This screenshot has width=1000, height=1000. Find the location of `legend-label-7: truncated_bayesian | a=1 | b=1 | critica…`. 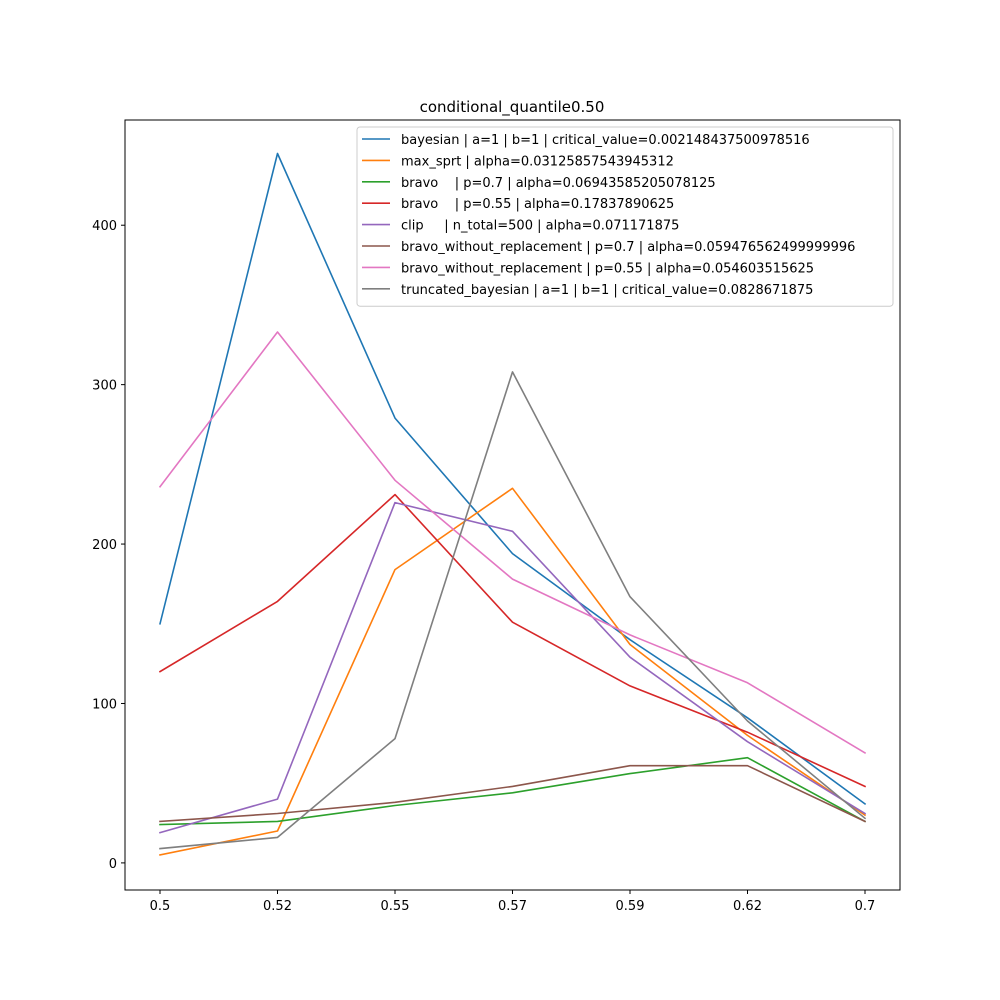

legend-label-7: truncated_bayesian | a=1 | b=1 | critica… is located at coordinates (607, 290).